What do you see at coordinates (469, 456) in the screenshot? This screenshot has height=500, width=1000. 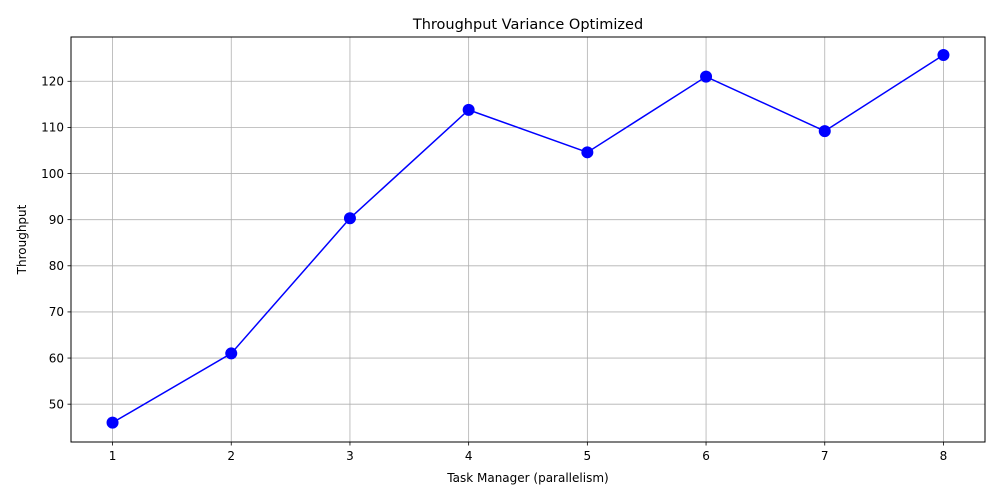 I see `x-tick-label: 4` at bounding box center [469, 456].